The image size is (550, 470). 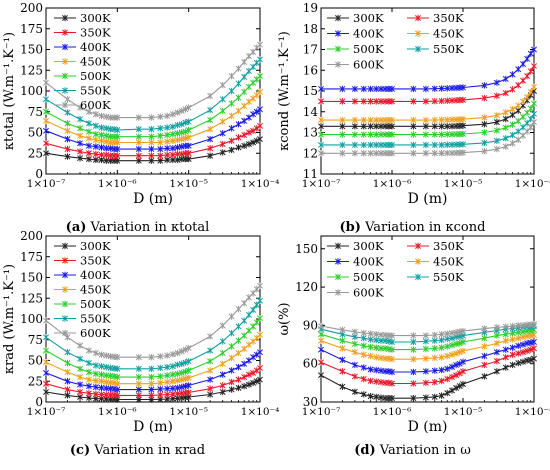 I want to click on series-line-500K, so click(x=153, y=347).